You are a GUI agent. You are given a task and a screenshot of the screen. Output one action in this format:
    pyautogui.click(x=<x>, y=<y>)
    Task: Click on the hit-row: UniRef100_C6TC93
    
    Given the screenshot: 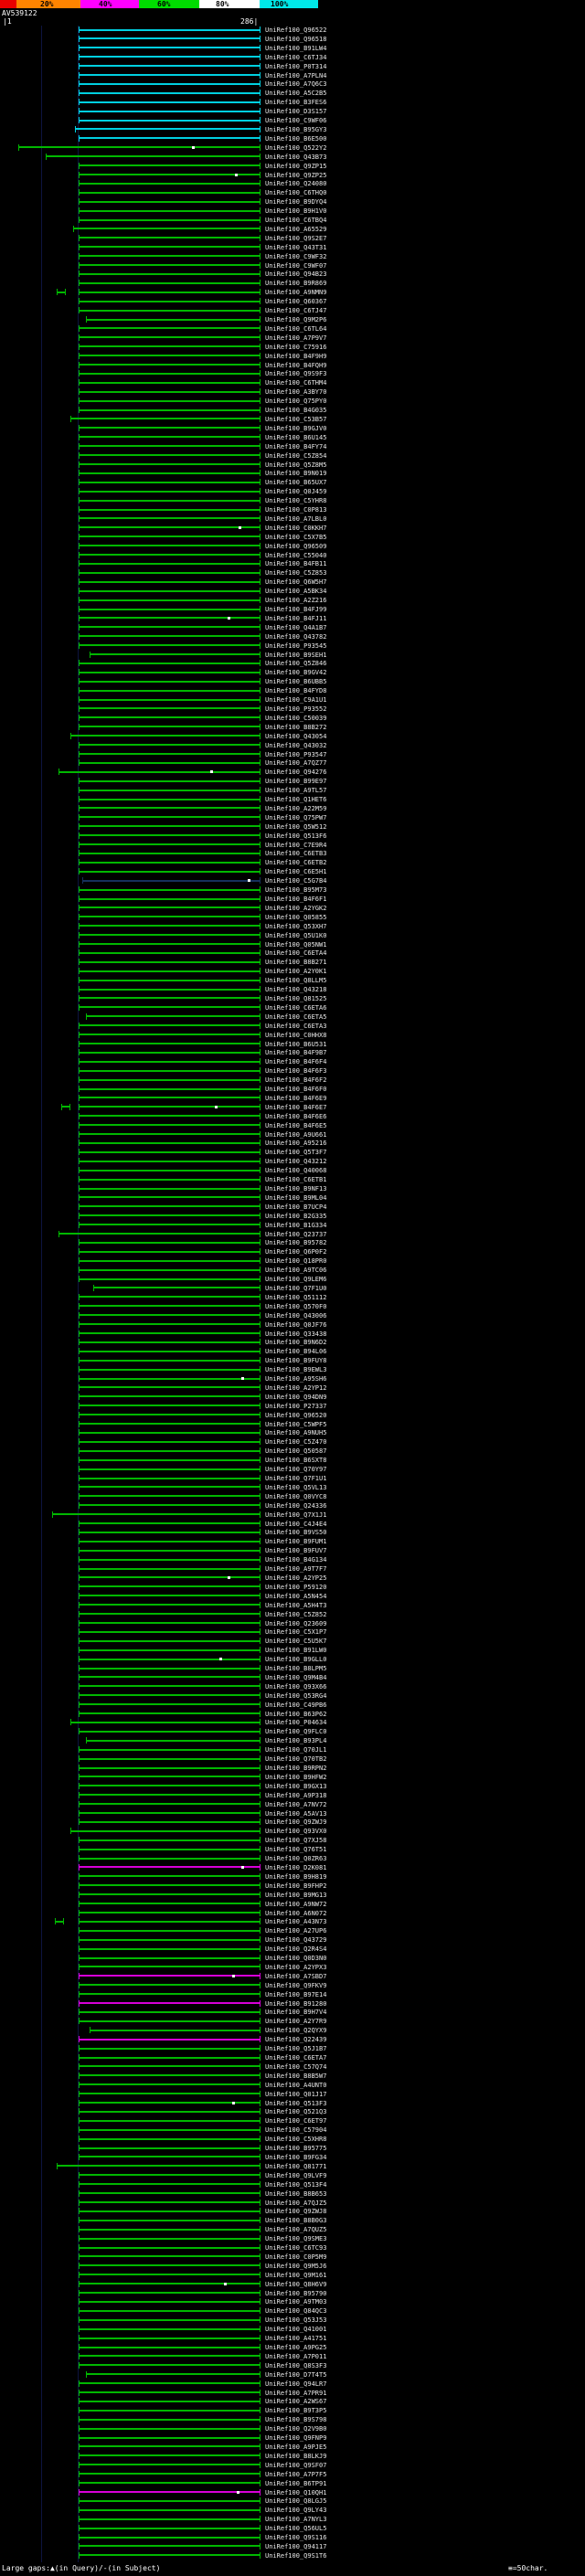 What is the action you would take?
    pyautogui.click(x=293, y=2248)
    